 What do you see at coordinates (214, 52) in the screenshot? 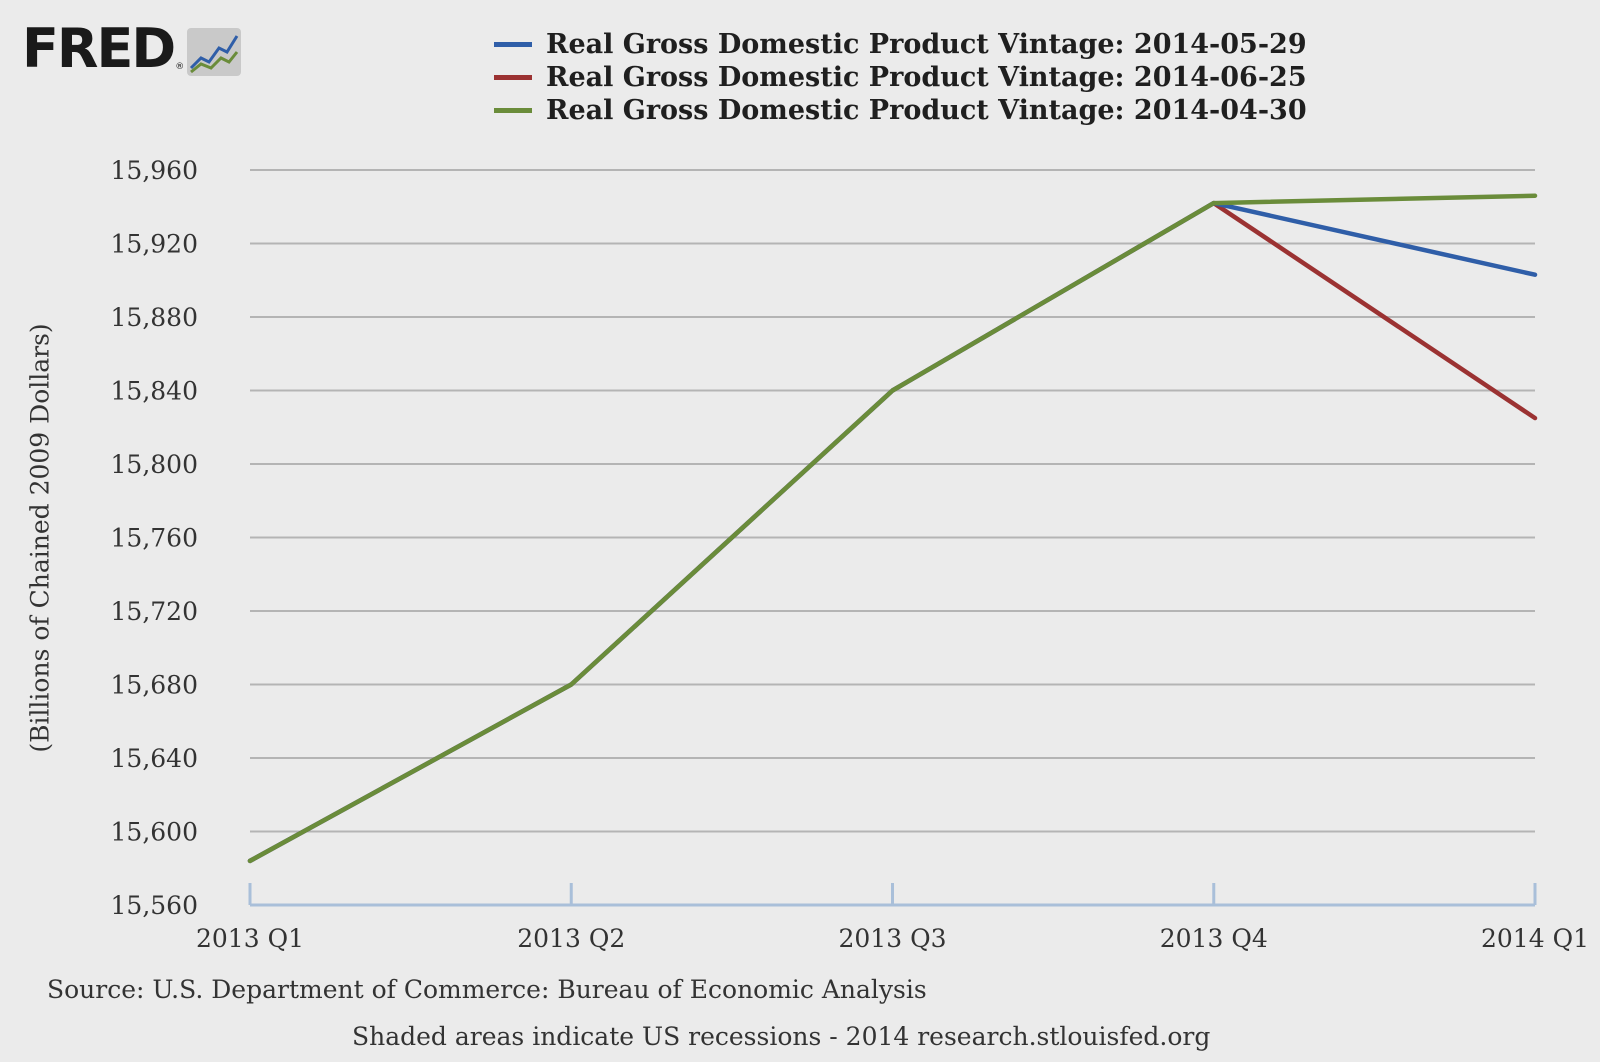
I see `chart-trend-icon` at bounding box center [214, 52].